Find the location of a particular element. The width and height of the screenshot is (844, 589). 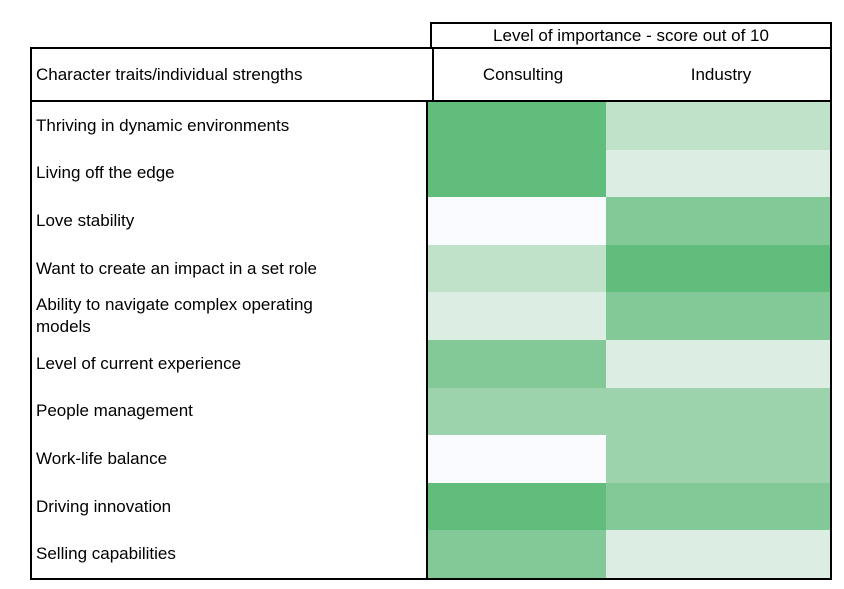

table-row: Want to create an impact in a set role is located at coordinates (431, 268).